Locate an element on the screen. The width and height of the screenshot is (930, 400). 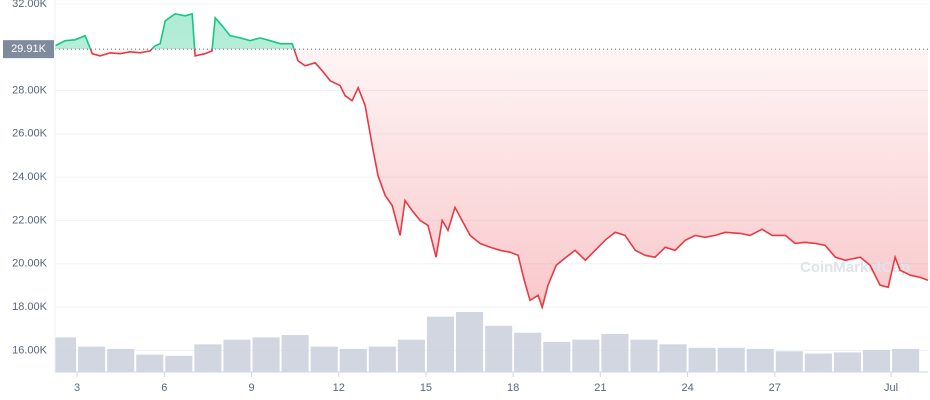
y-tick-label: 22.00K is located at coordinates (30, 220).